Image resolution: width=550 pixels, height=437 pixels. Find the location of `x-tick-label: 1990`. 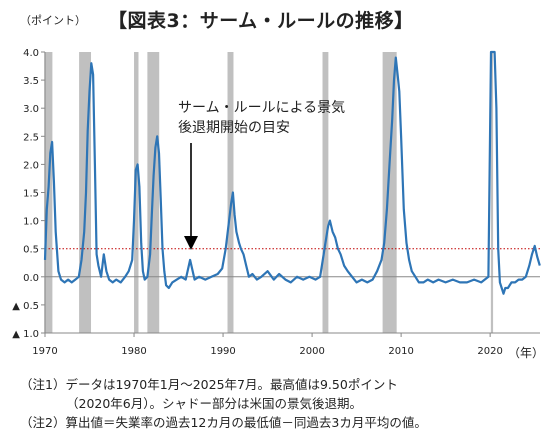

x-tick-label: 1990 is located at coordinates (222, 351).